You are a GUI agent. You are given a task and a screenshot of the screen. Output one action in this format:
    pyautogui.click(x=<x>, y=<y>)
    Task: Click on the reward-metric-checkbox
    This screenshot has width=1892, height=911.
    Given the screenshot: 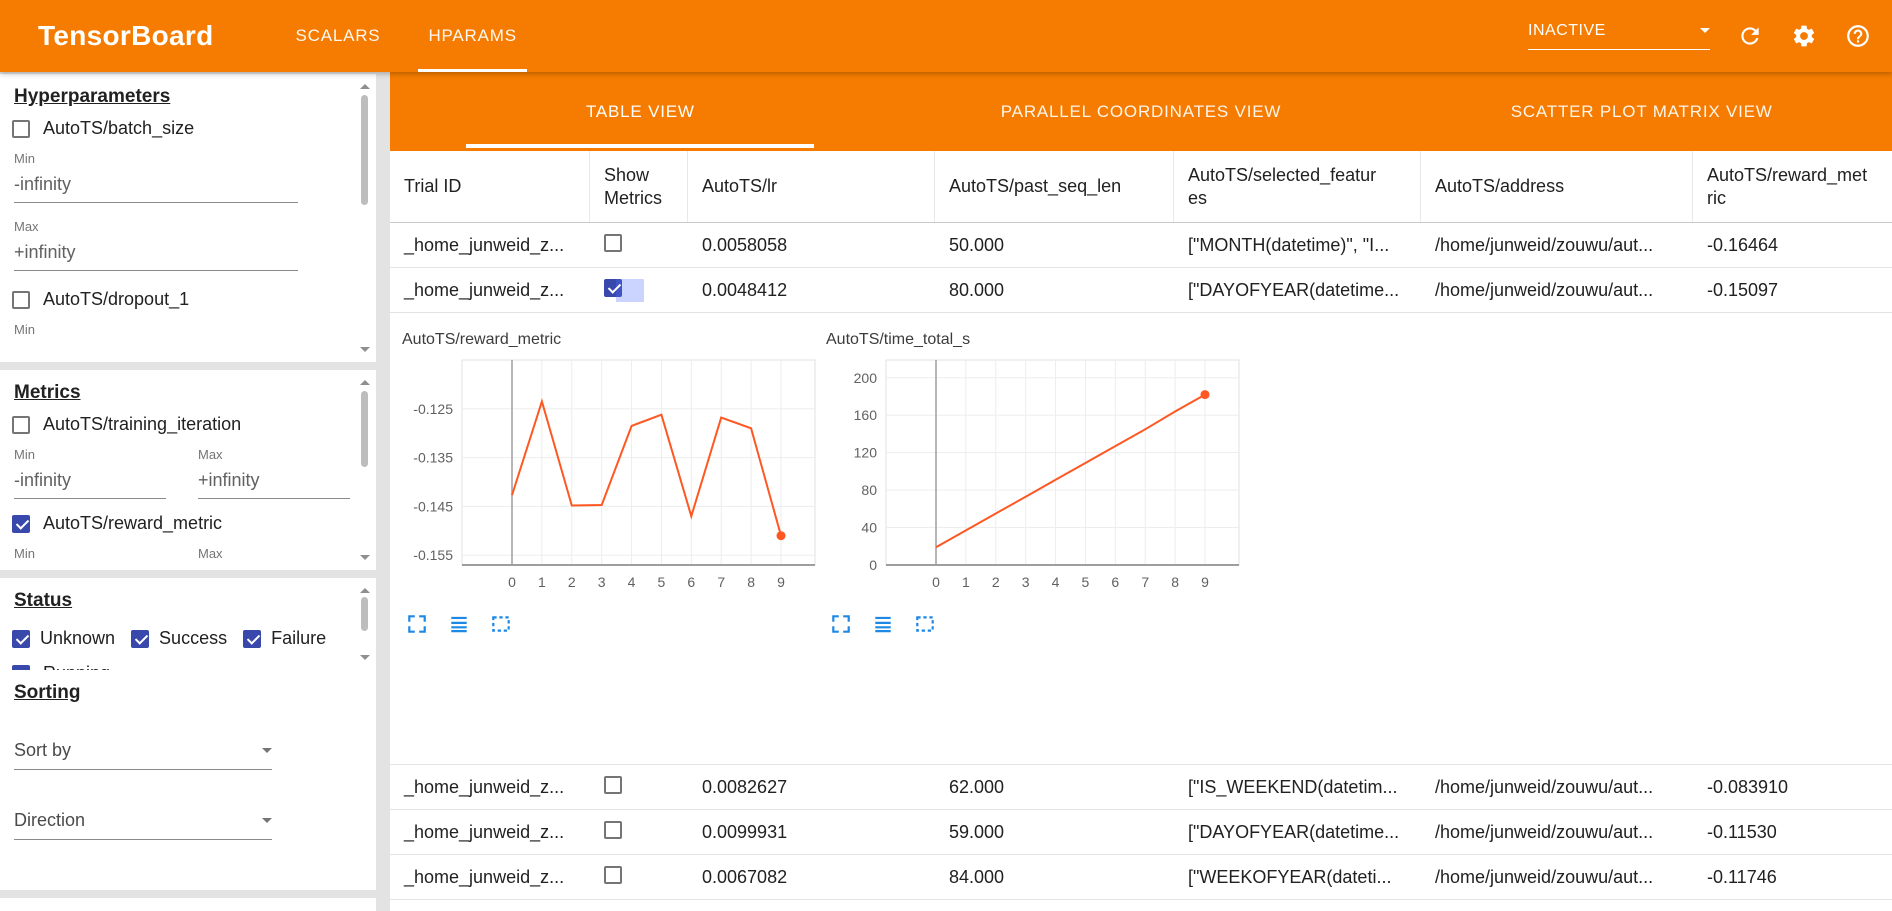 What is the action you would take?
    pyautogui.click(x=21, y=523)
    